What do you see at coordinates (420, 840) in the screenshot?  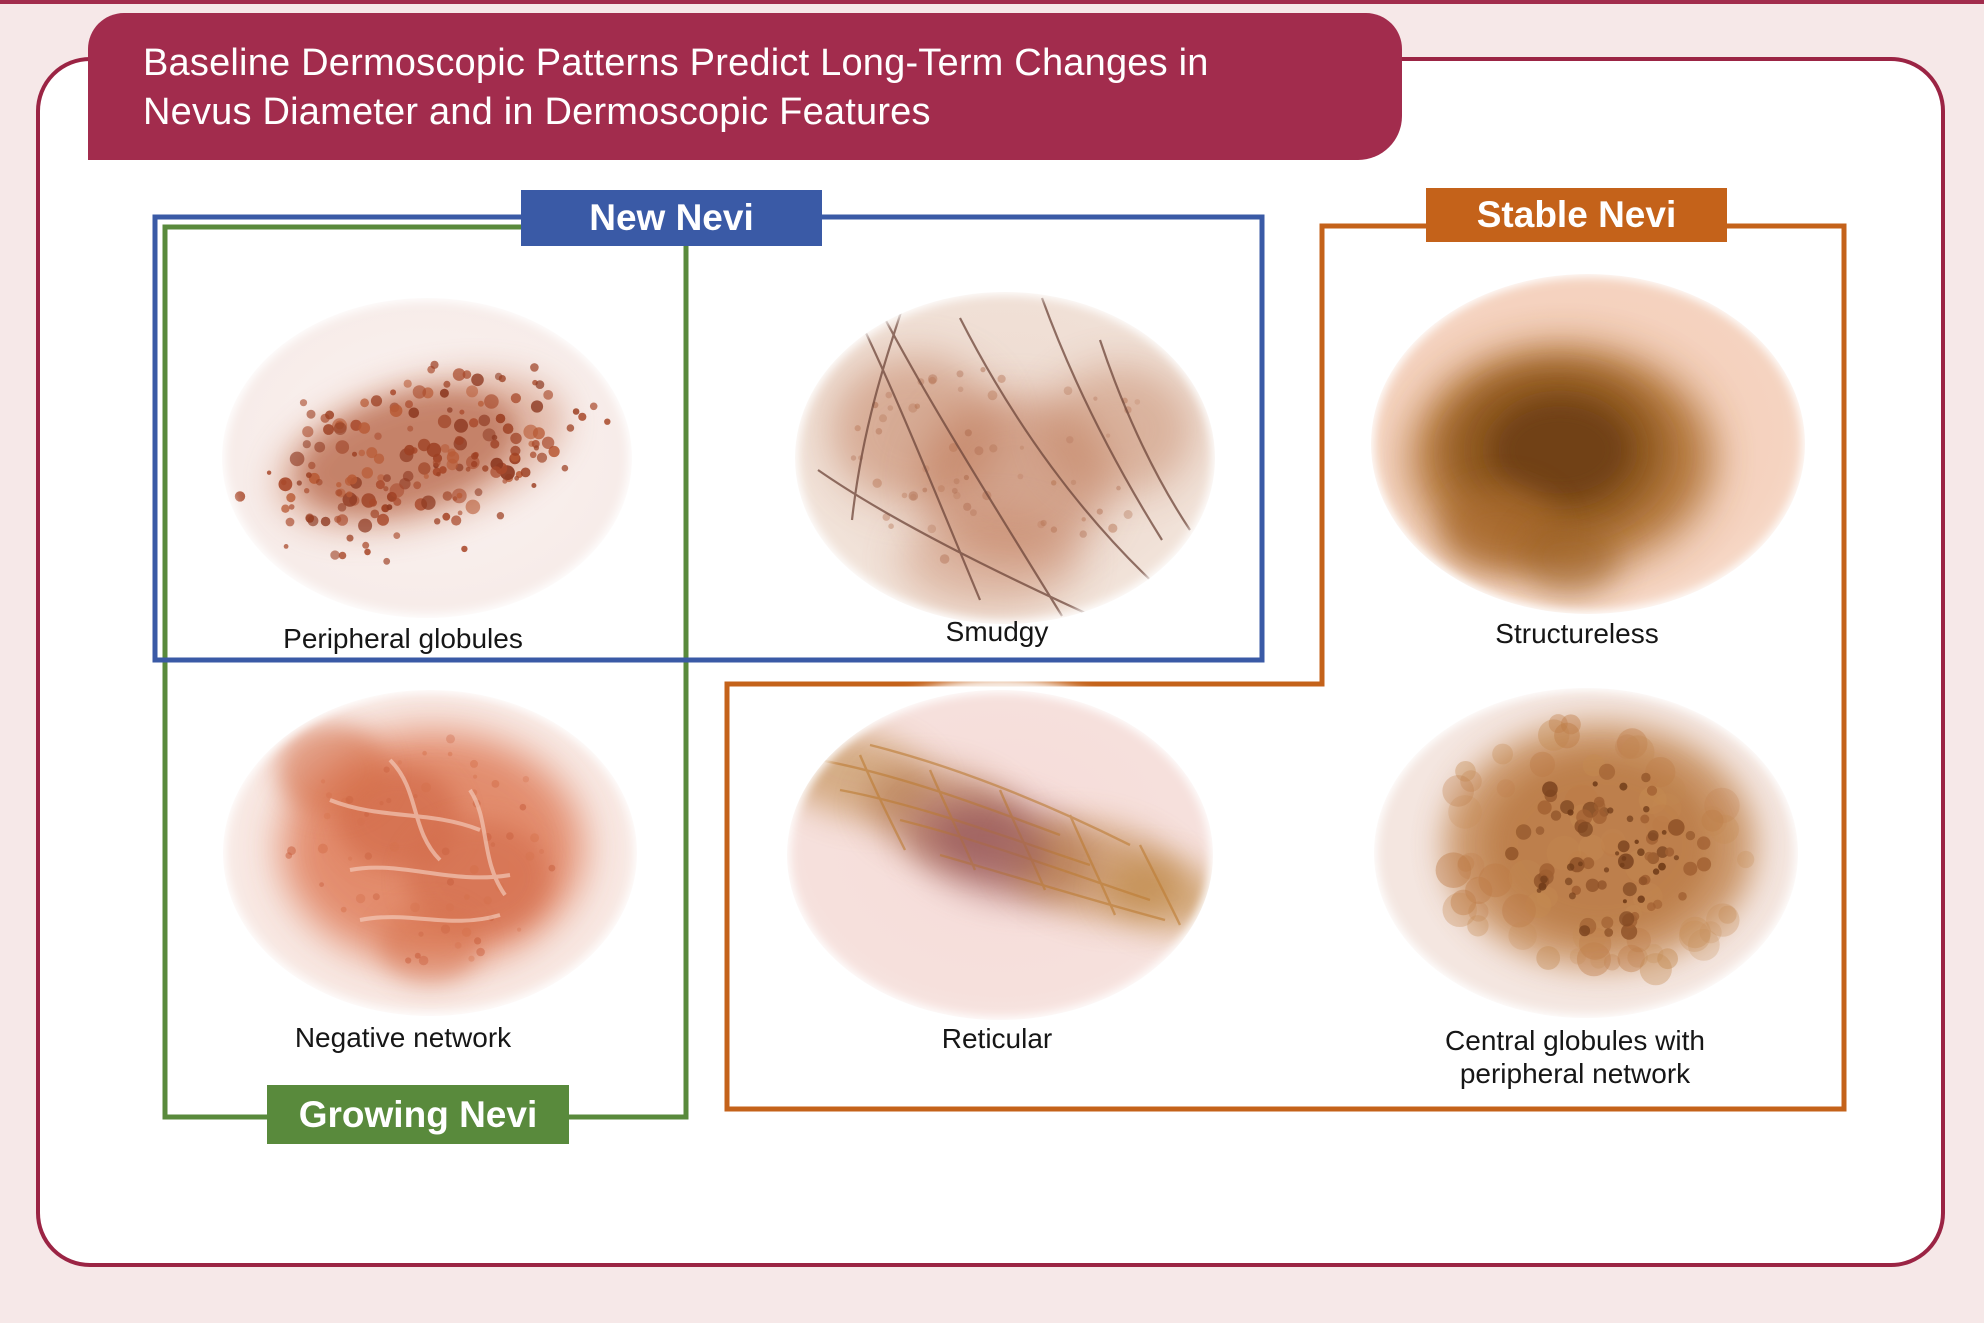 I see `negative-network-lines` at bounding box center [420, 840].